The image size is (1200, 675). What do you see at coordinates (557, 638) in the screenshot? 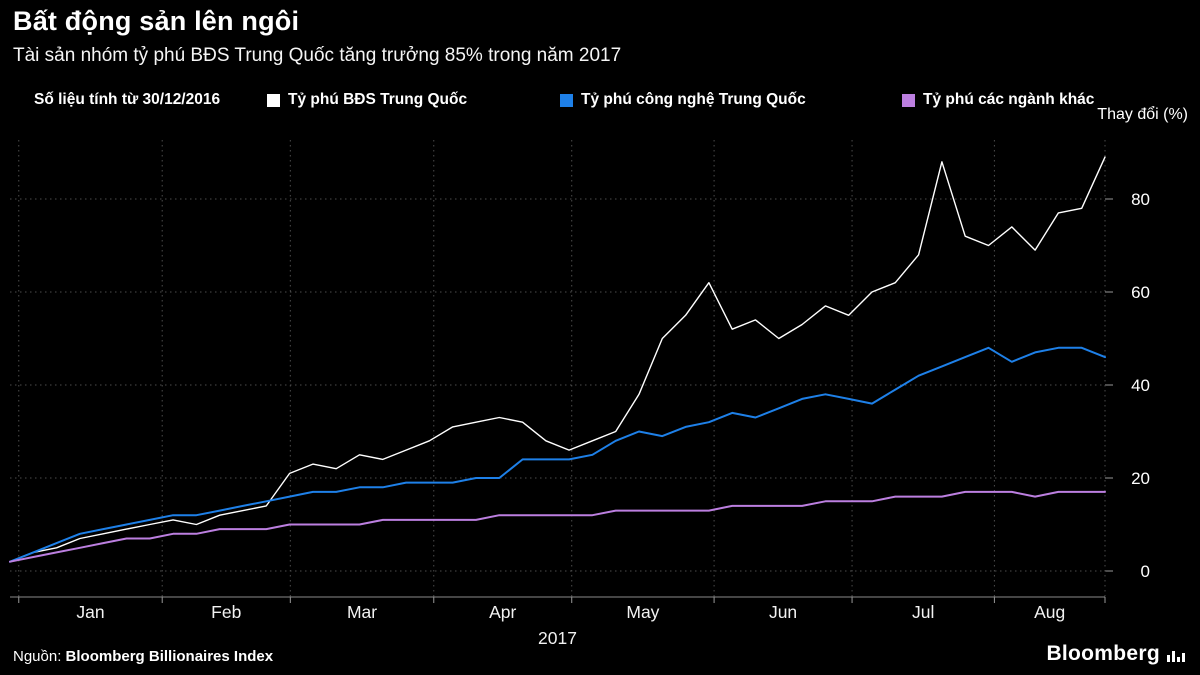
I see `year-label: 2017` at bounding box center [557, 638].